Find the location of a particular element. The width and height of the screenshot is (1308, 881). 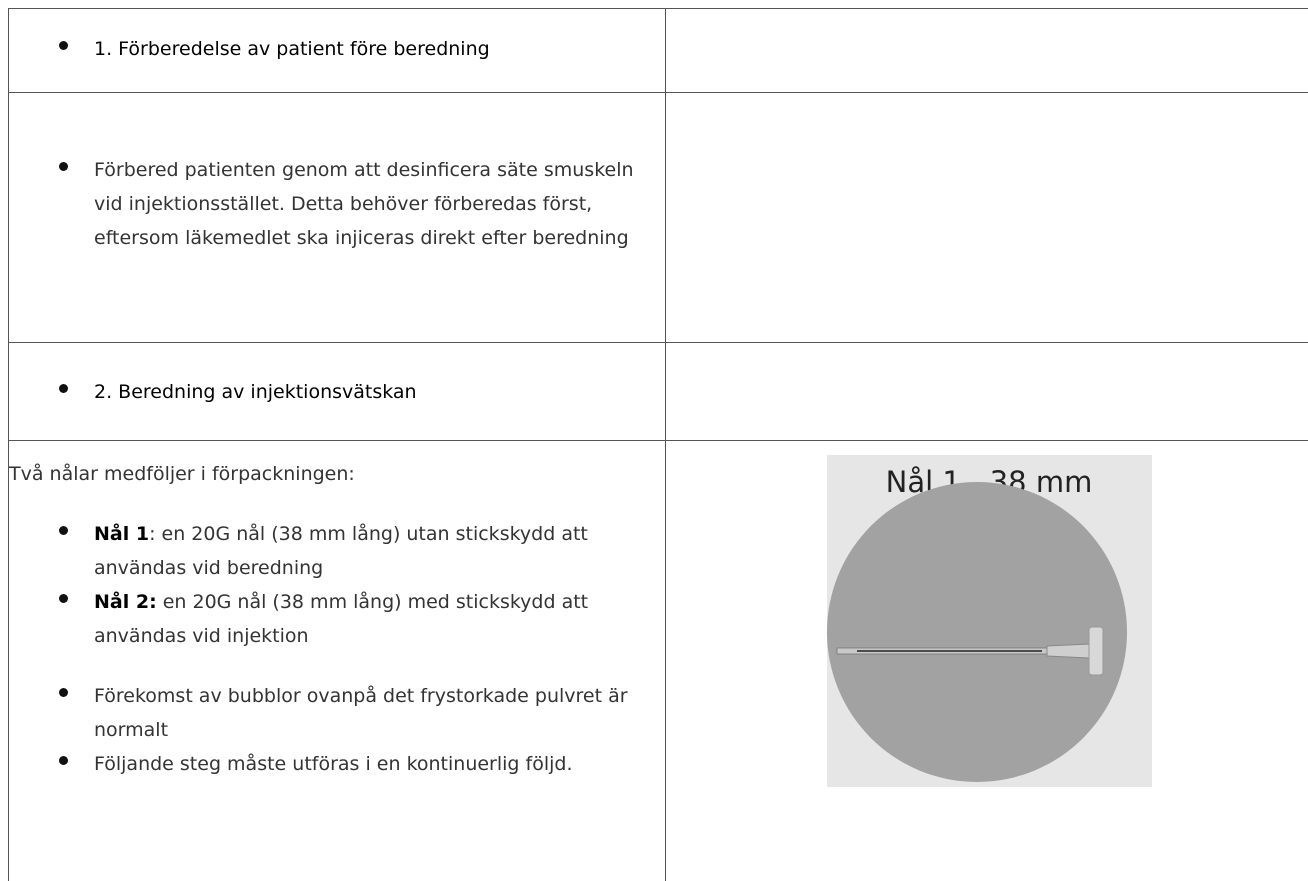

bullet-list: 2. Beredning av injektionsvätskan is located at coordinates (337, 392).